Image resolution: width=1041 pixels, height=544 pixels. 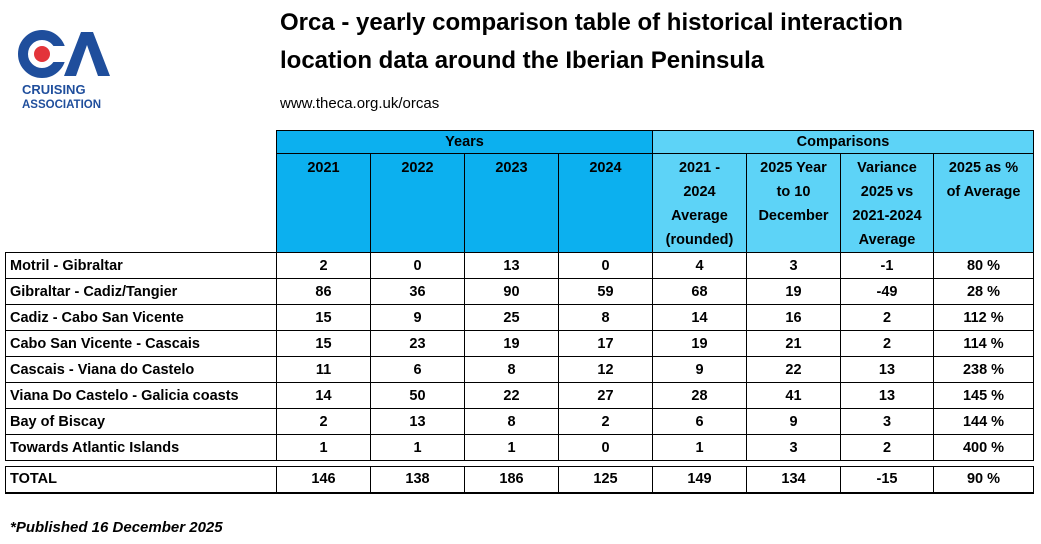 What do you see at coordinates (417, 203) in the screenshot?
I see `column-header: 2022` at bounding box center [417, 203].